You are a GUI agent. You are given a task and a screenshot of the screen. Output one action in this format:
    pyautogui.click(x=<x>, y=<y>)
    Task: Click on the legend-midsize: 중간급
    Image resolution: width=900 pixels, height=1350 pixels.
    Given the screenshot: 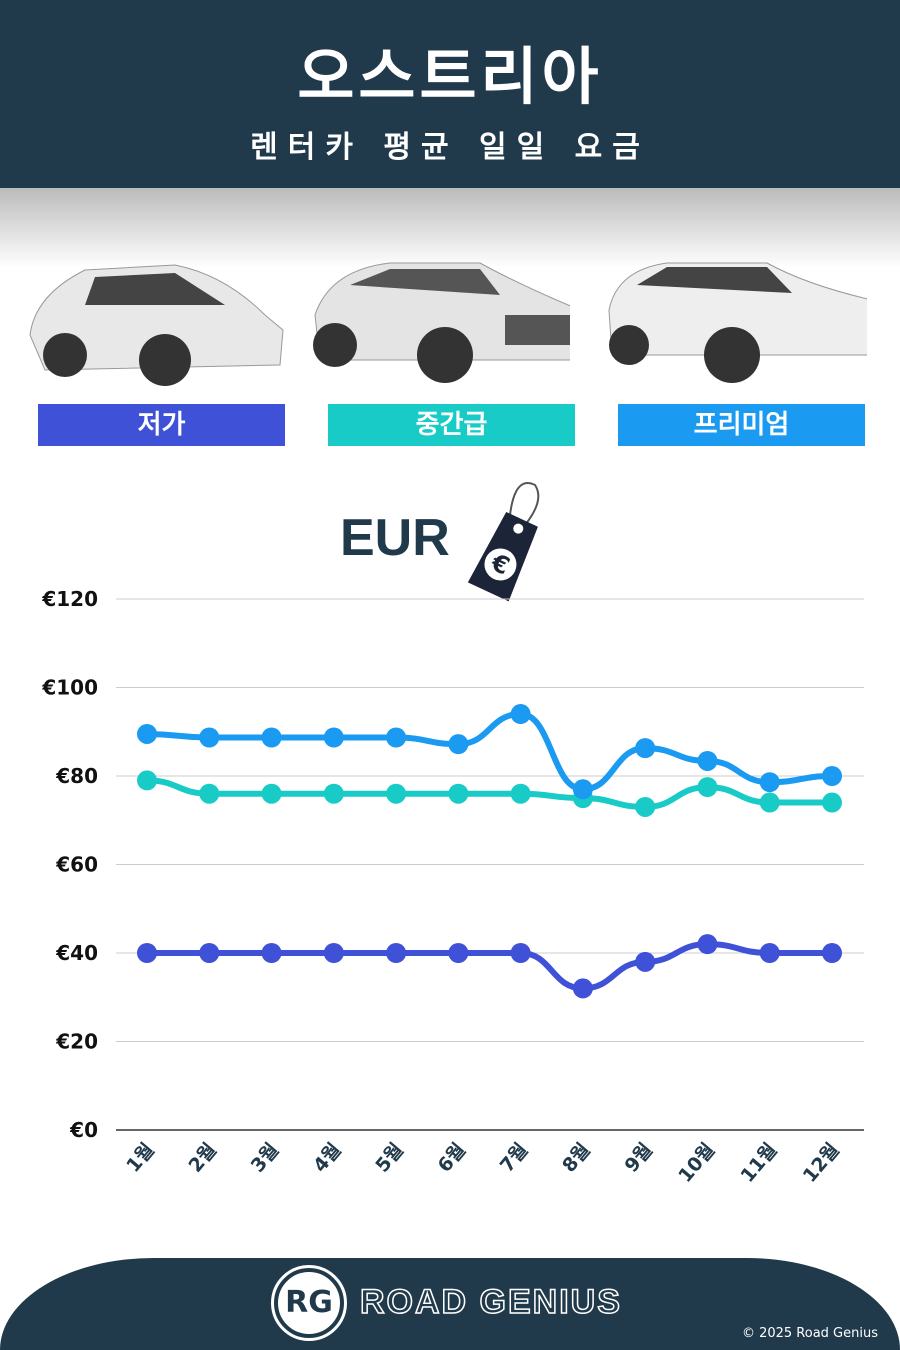 What is the action you would take?
    pyautogui.click(x=451, y=425)
    